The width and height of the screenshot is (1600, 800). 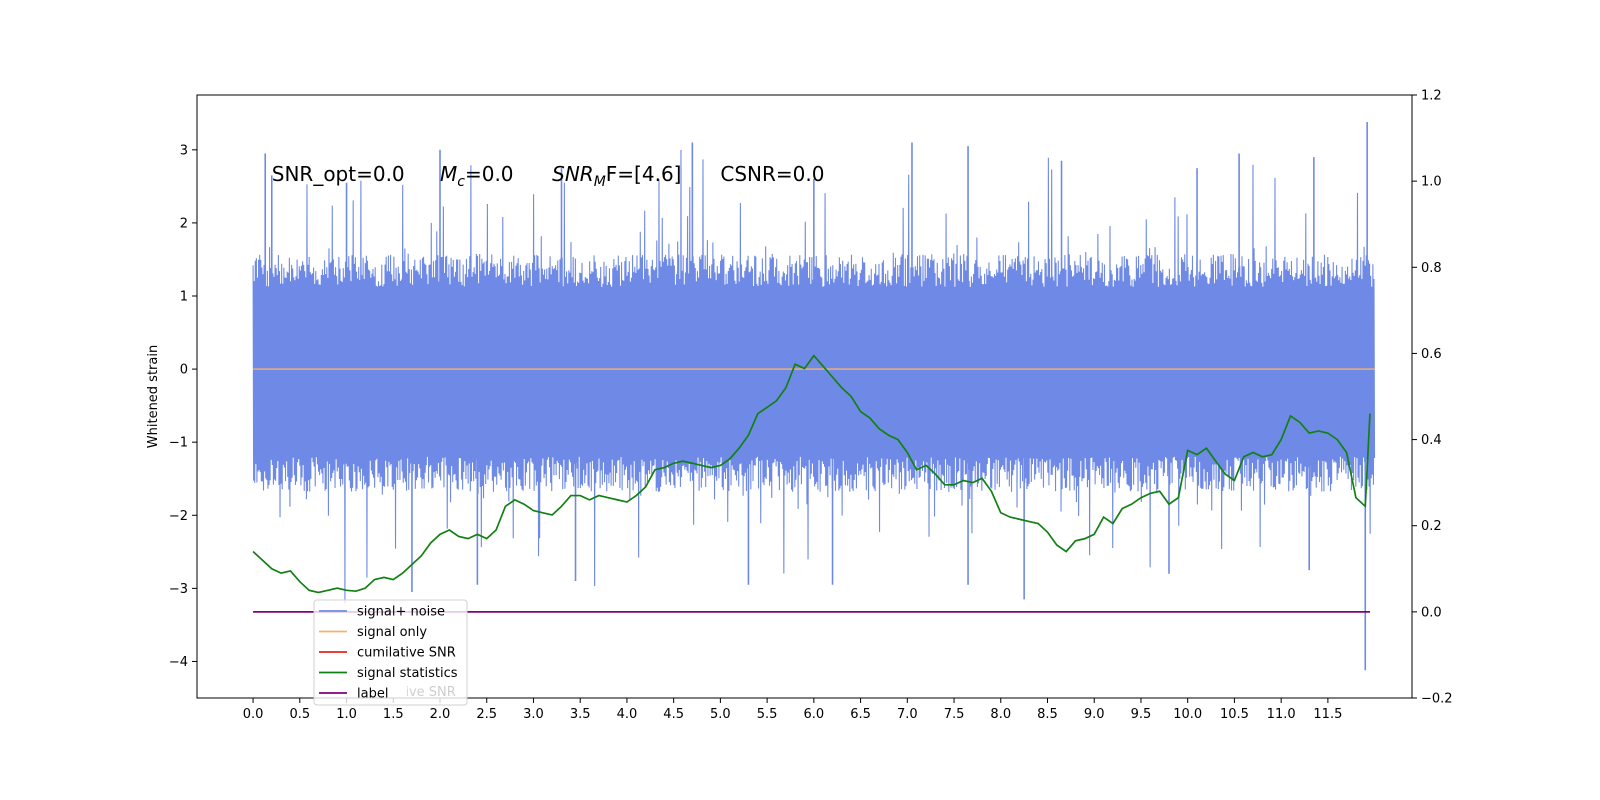 I want to click on legend-box, so click(x=390, y=652).